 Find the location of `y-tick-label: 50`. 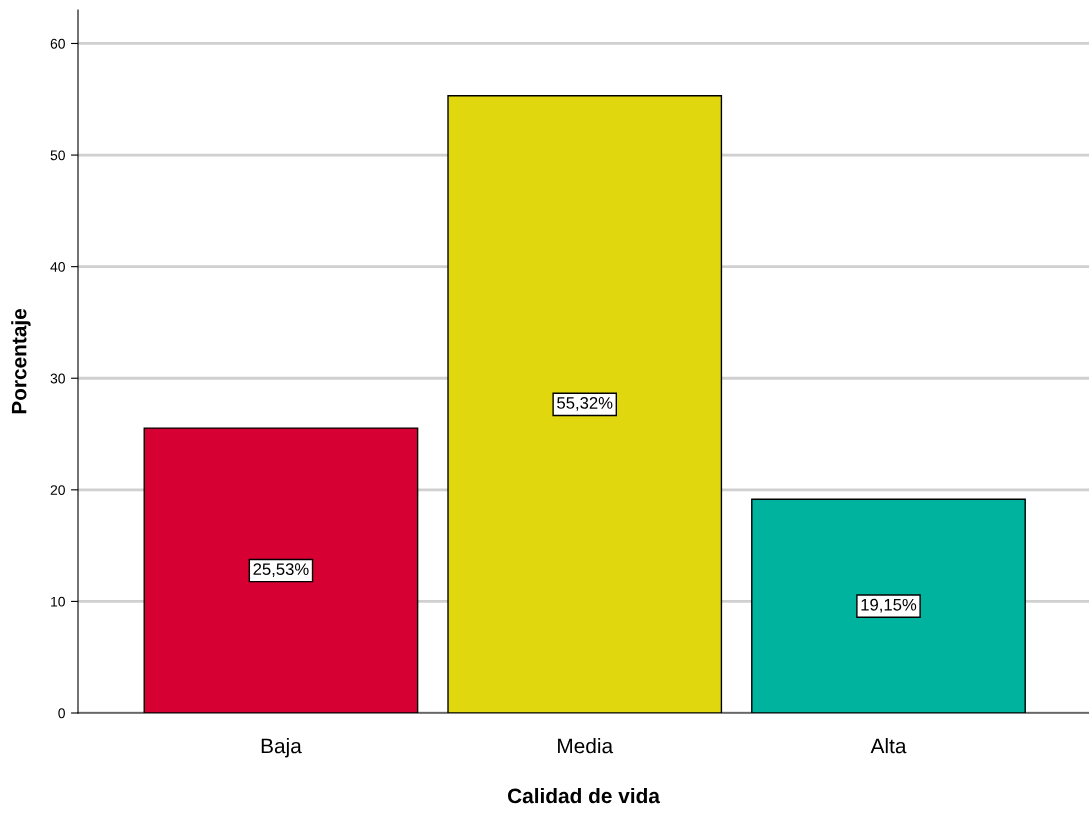

y-tick-label: 50 is located at coordinates (57, 155).